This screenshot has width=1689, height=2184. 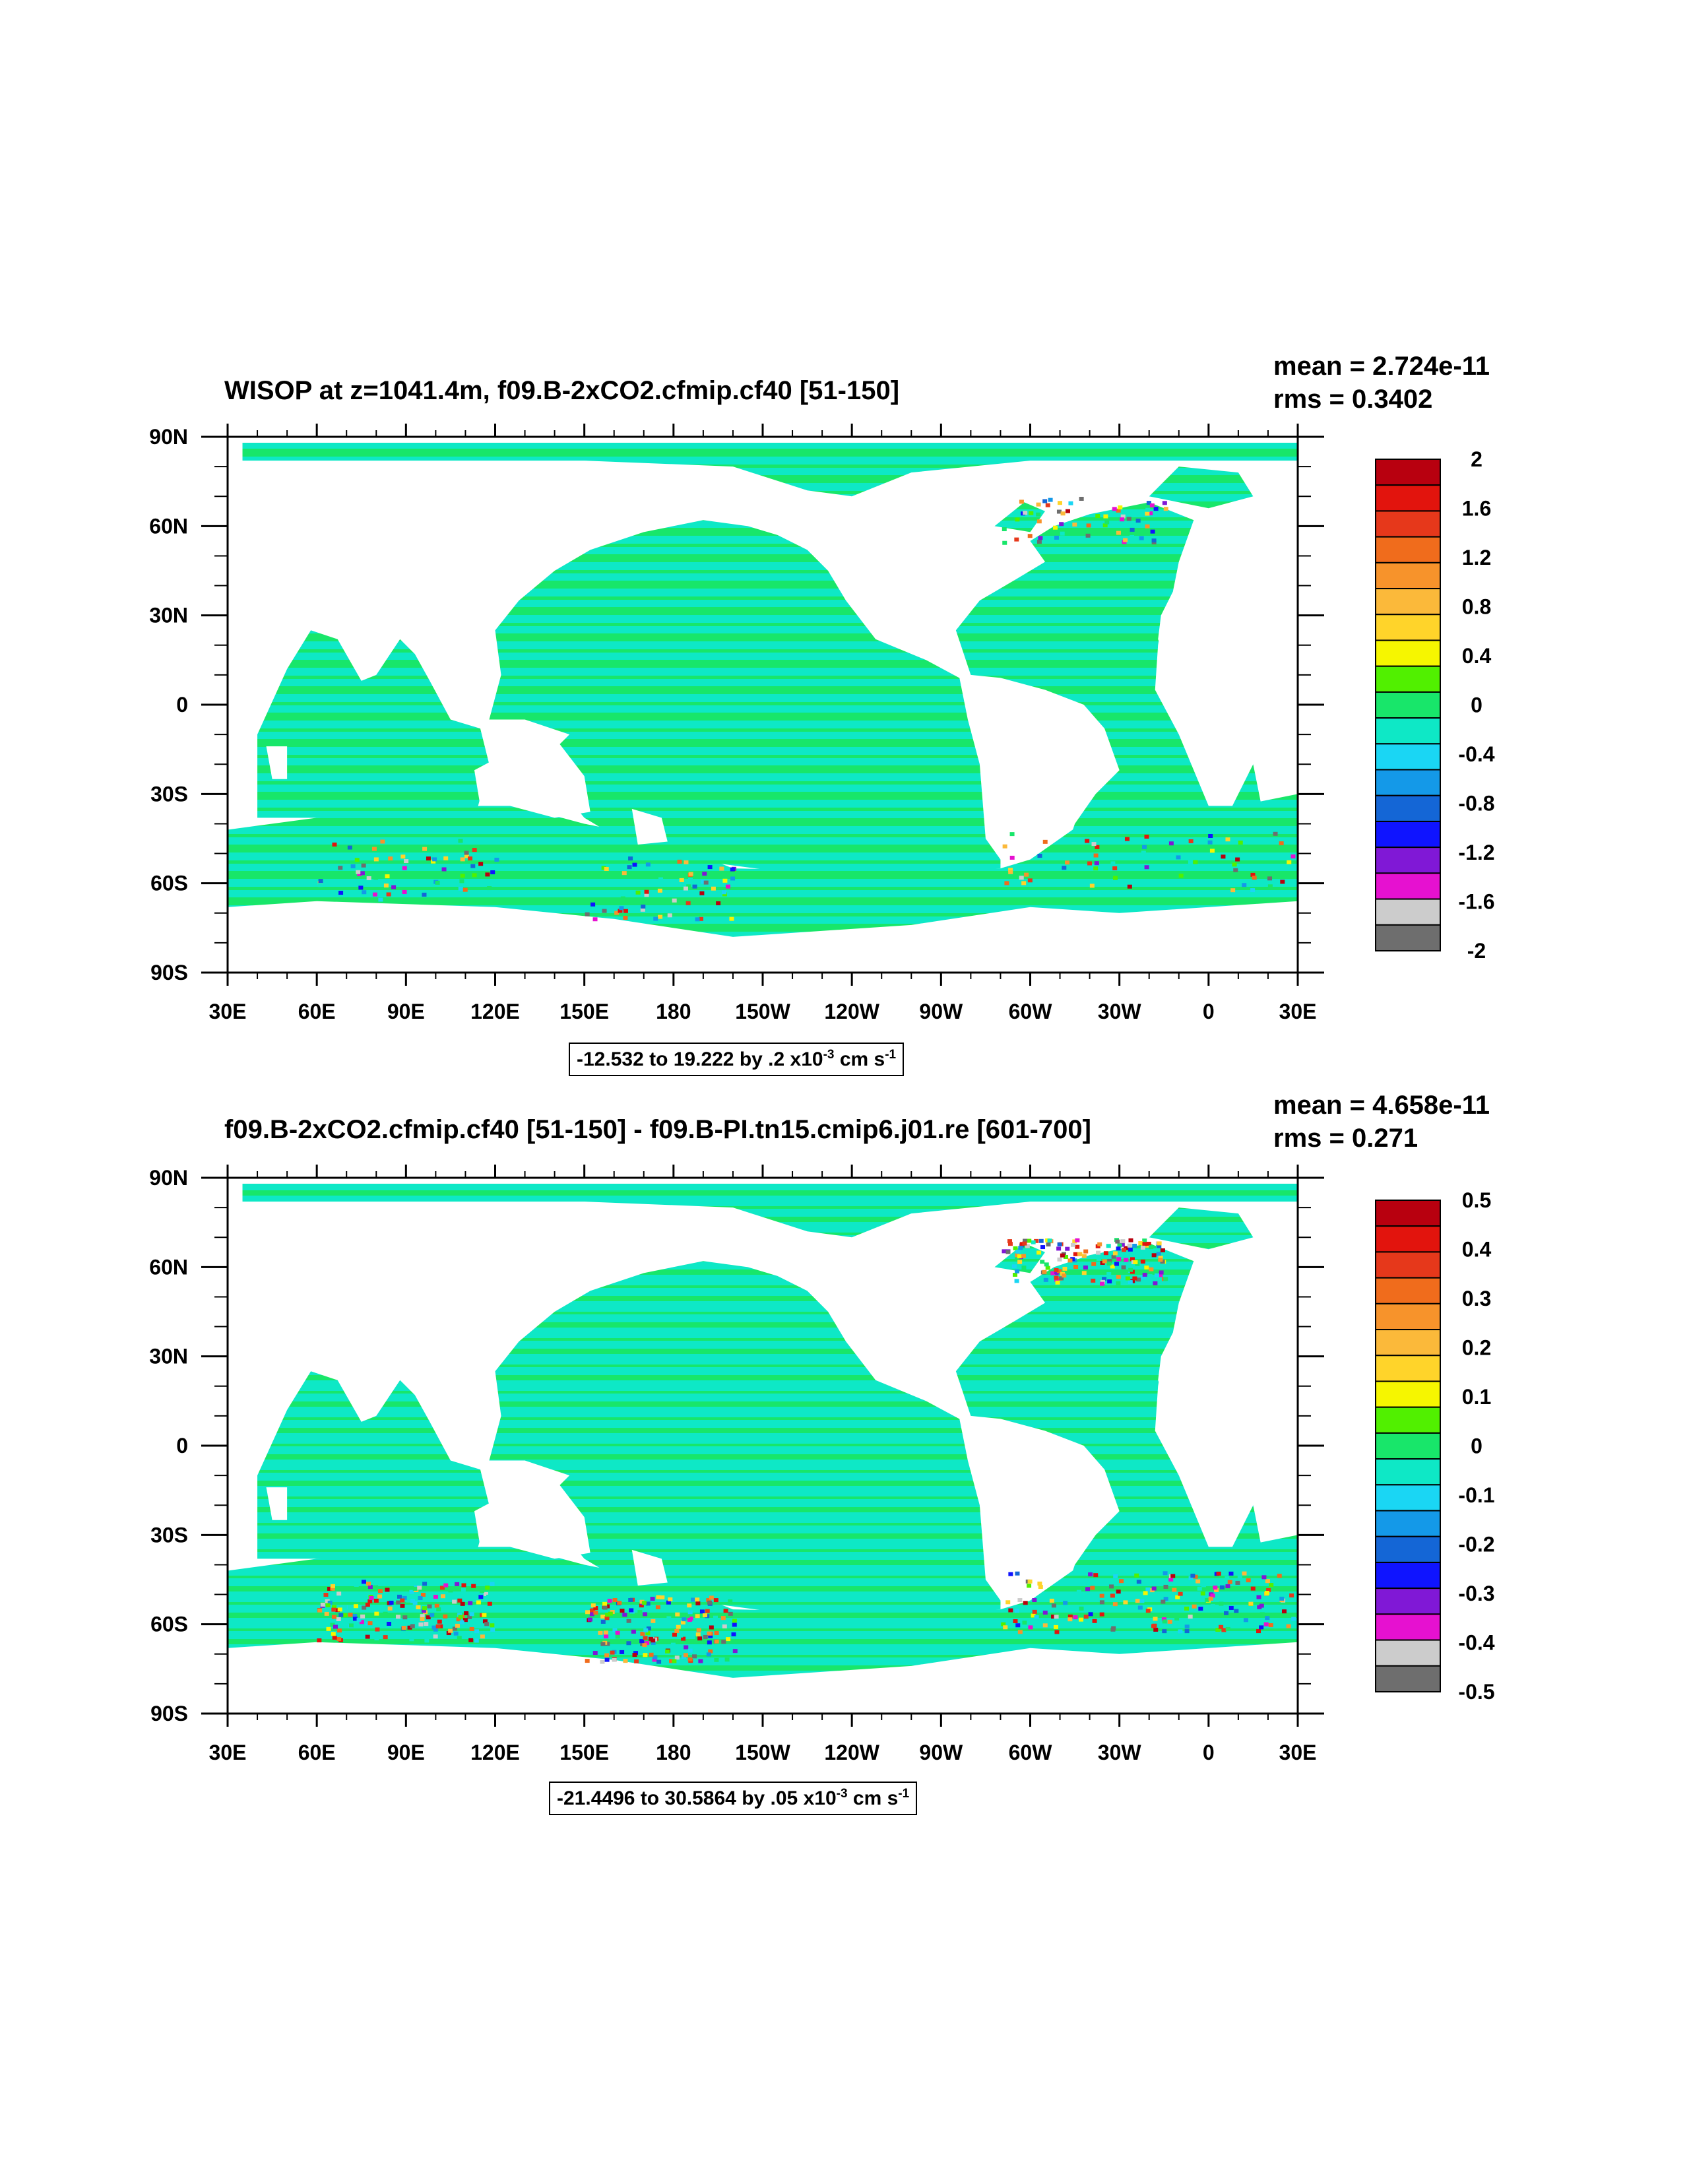 I want to click on plot2-rms: rms = 0.271, so click(x=1345, y=1138).